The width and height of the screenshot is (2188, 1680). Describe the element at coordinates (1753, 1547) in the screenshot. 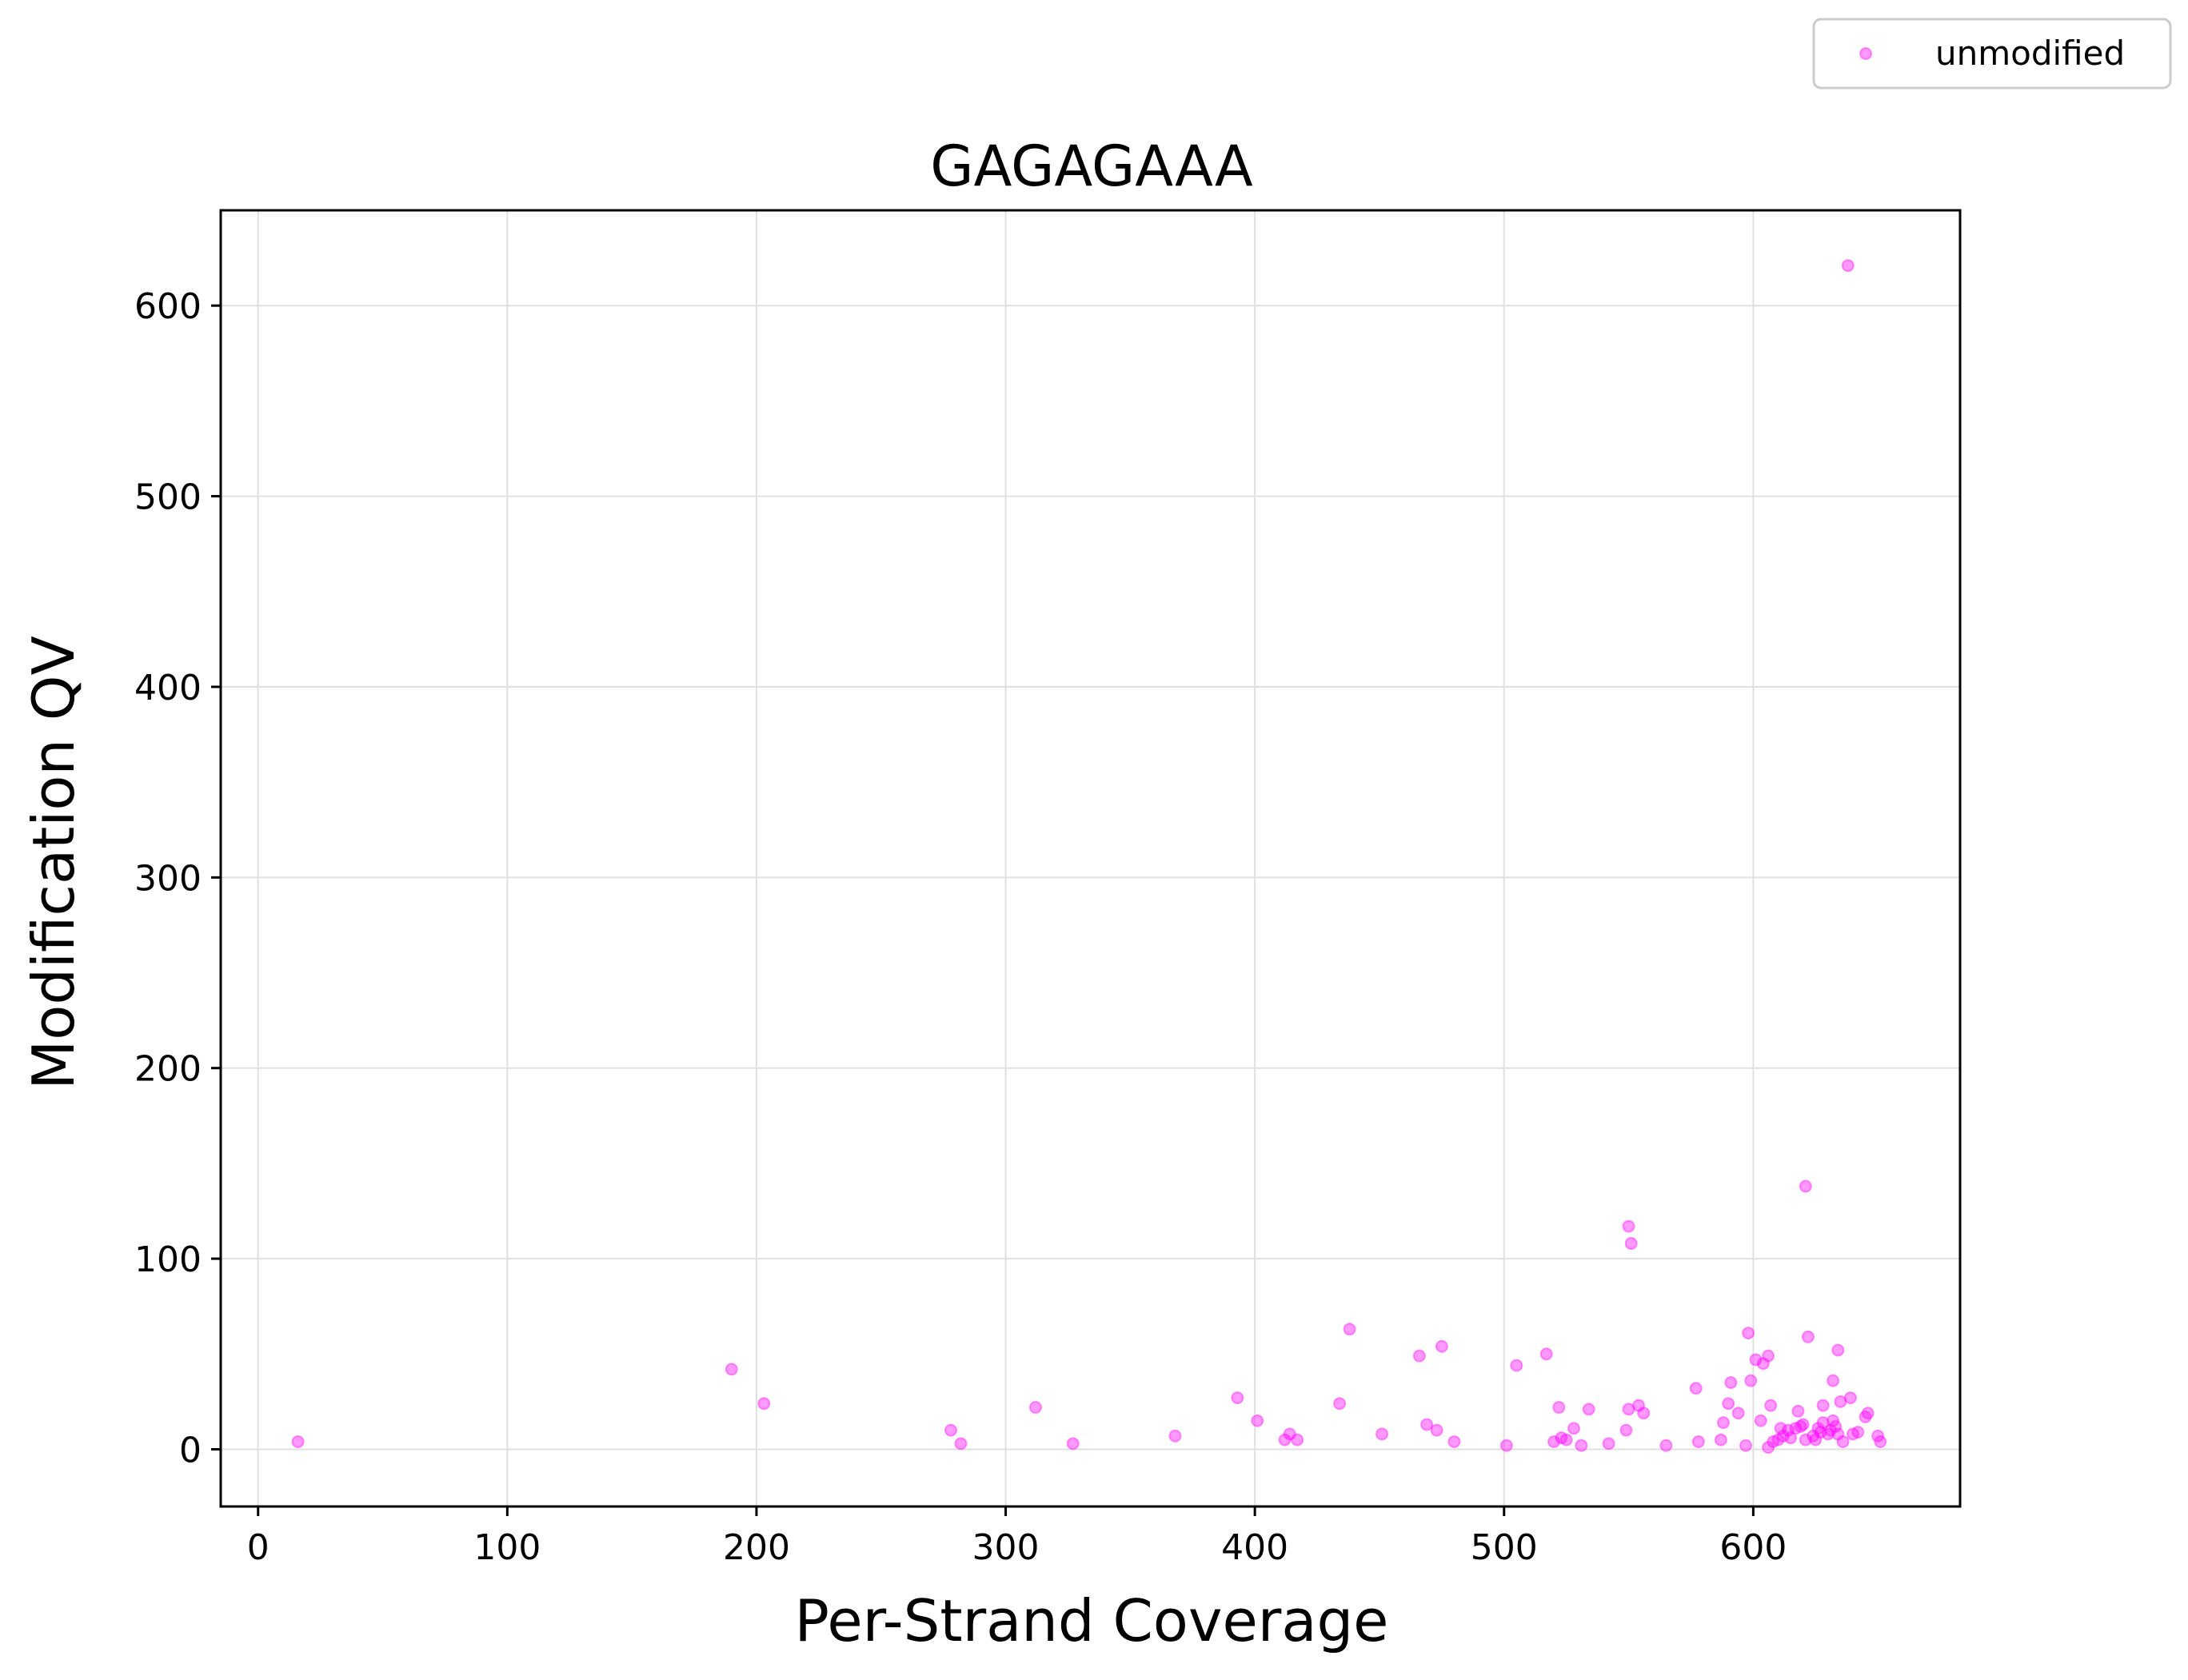

I see `x-tick-label: 600` at that location.